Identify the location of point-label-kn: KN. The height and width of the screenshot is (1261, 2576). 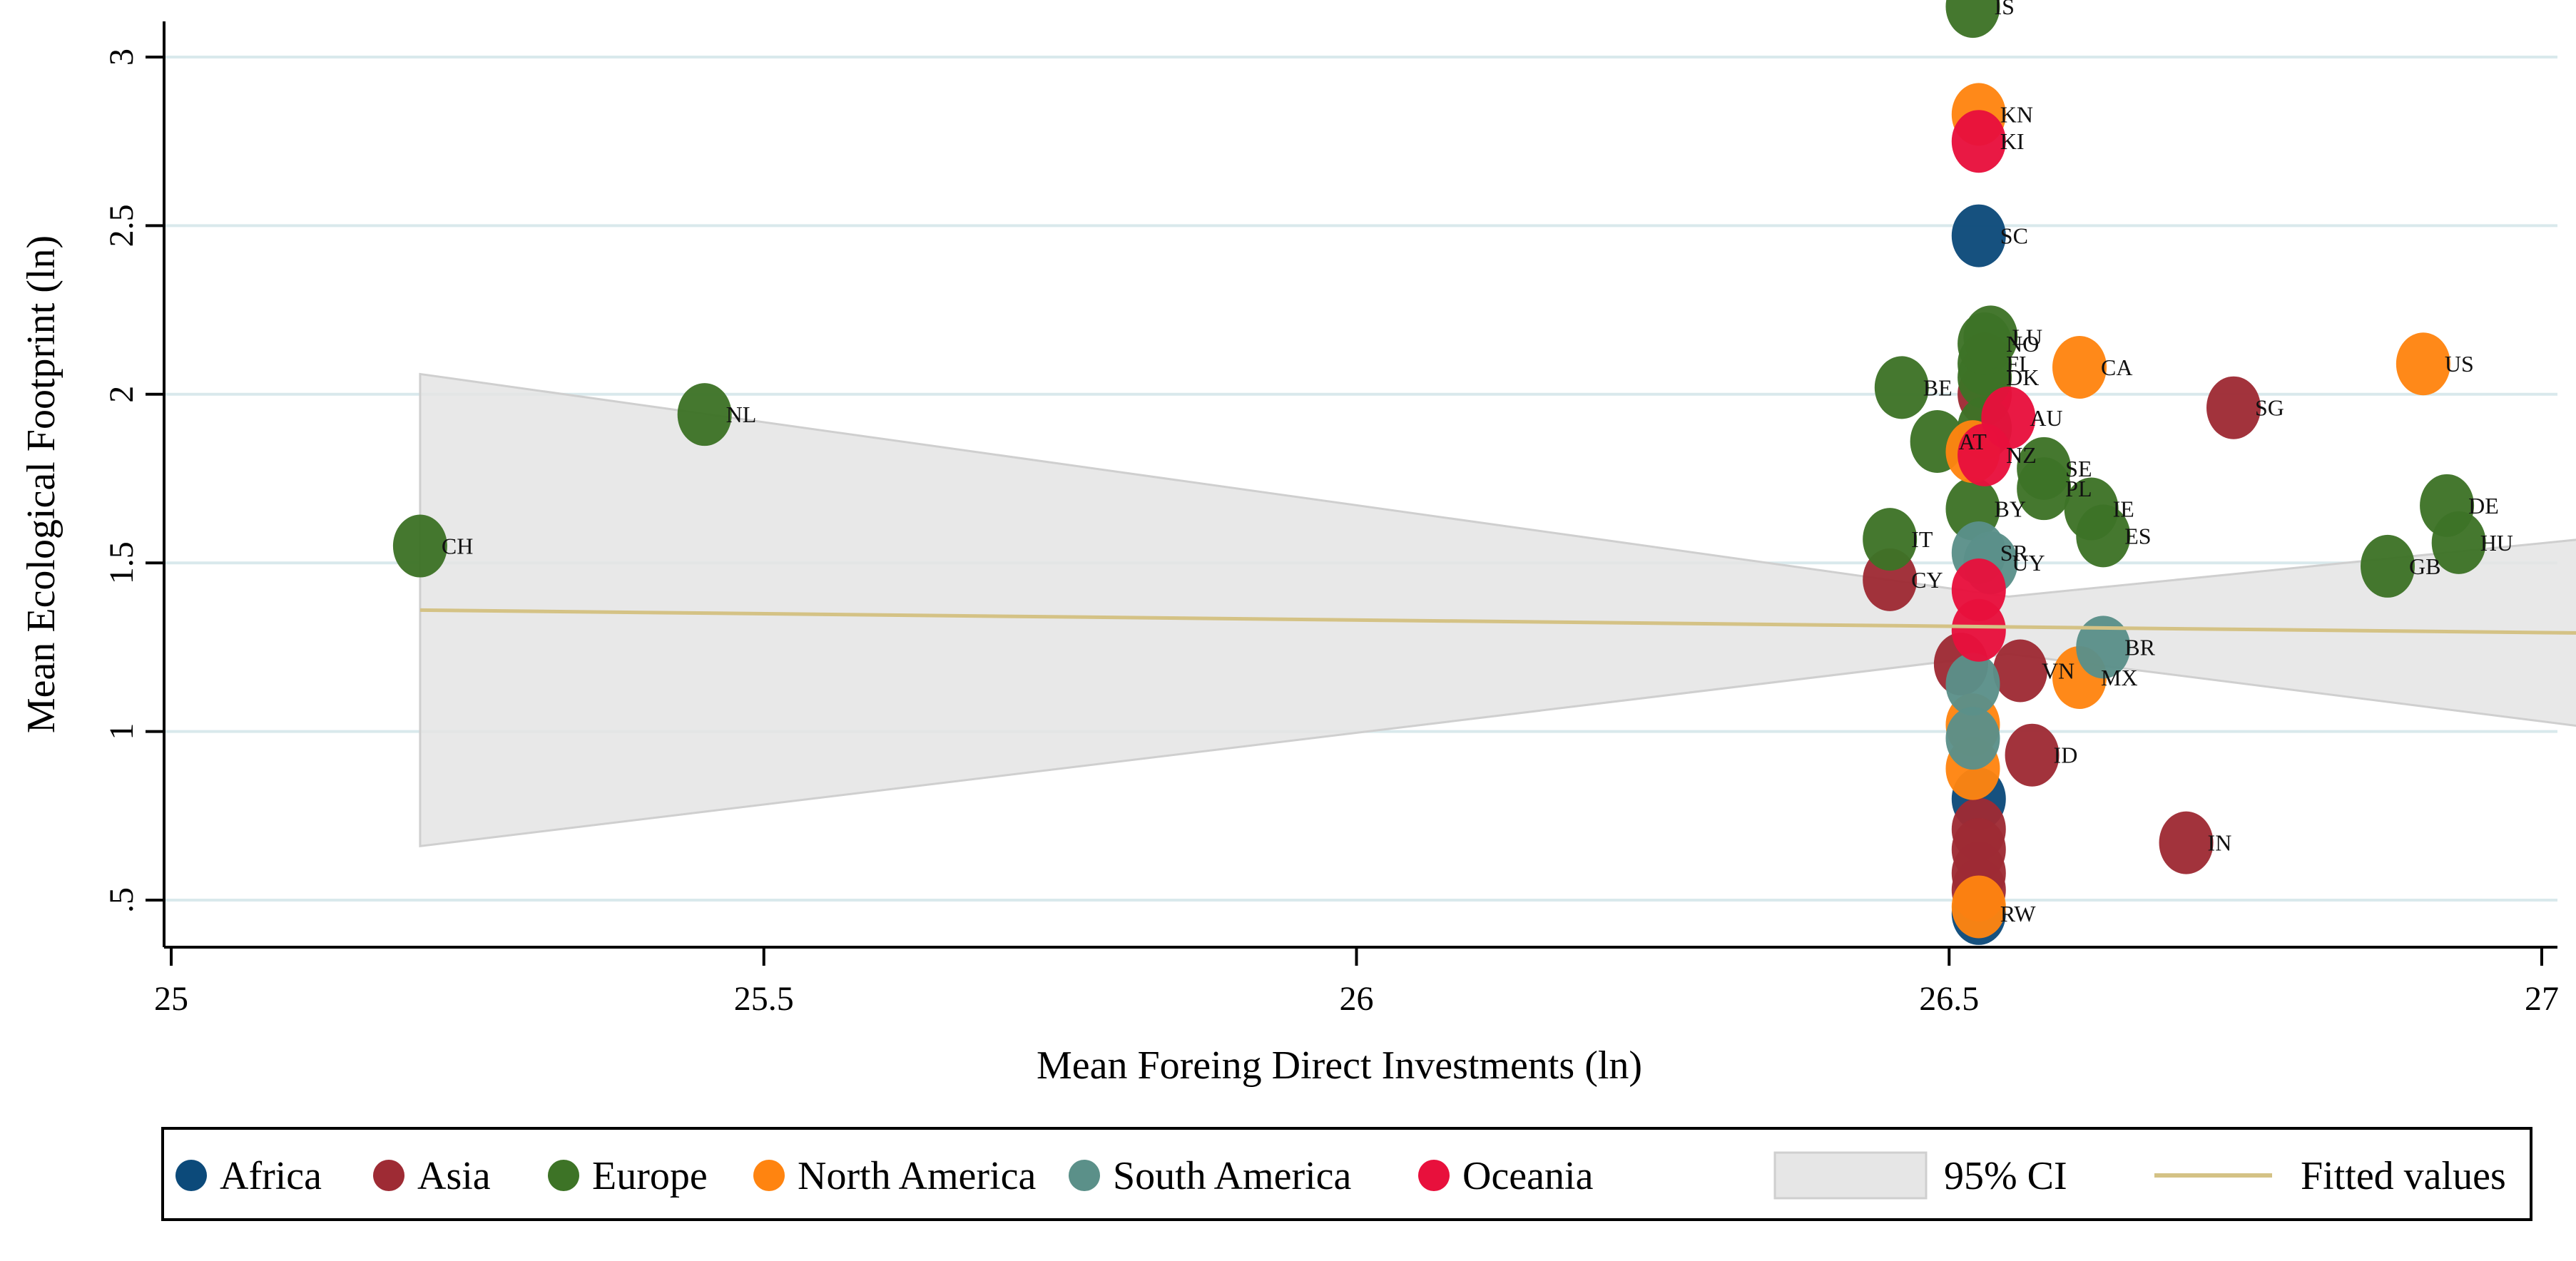
(2016, 114).